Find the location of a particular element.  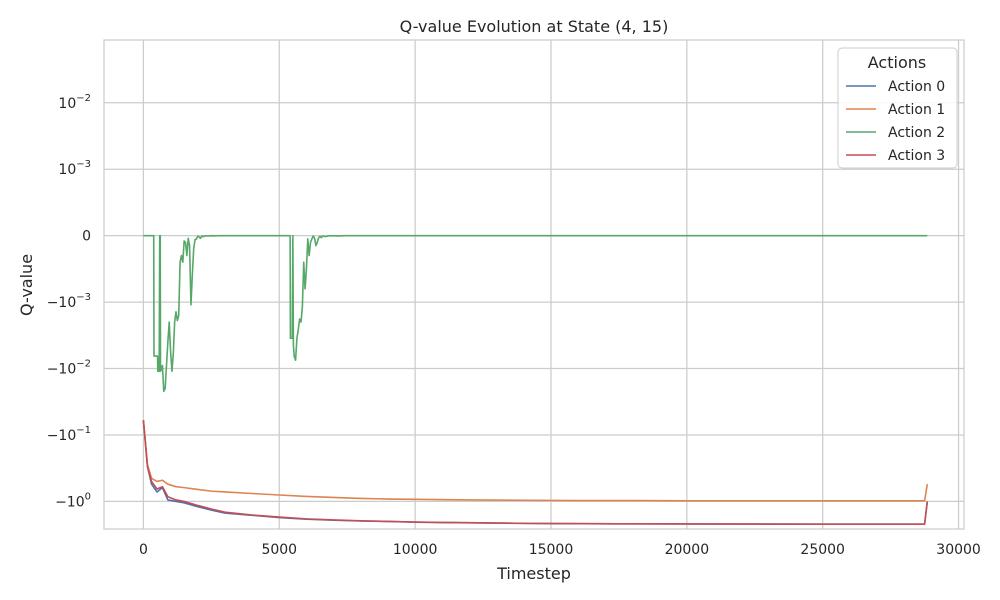

y-tick-label: 10⁻³ is located at coordinates (74, 168).